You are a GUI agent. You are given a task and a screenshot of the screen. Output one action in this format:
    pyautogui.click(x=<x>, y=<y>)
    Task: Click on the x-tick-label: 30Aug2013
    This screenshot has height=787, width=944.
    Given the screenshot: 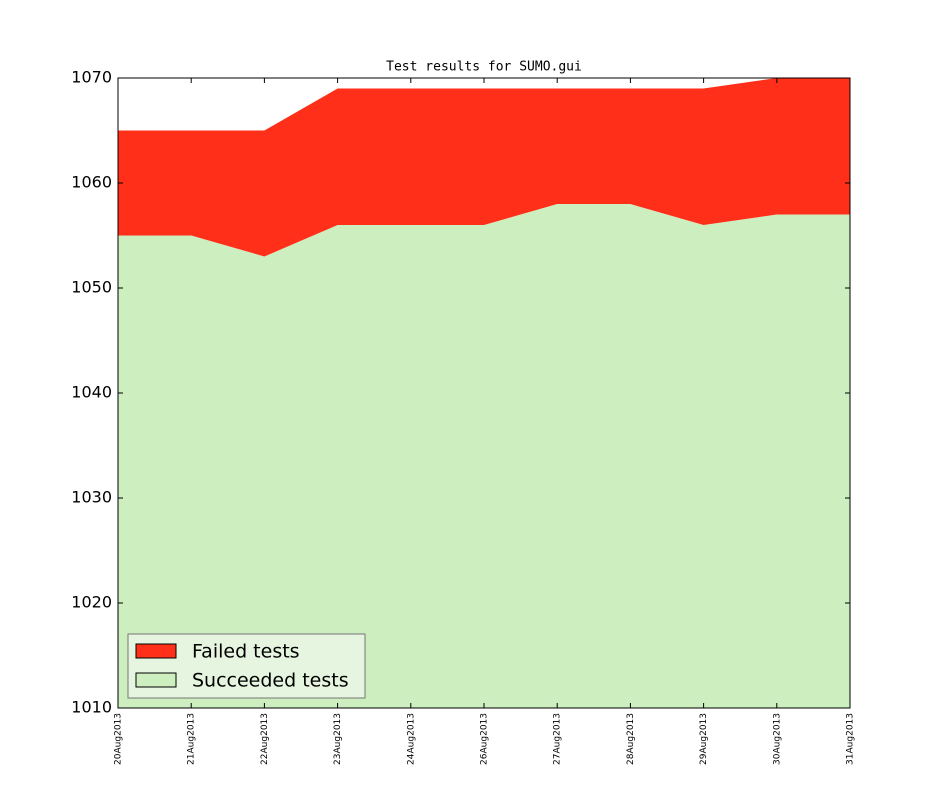 What is the action you would take?
    pyautogui.click(x=777, y=739)
    